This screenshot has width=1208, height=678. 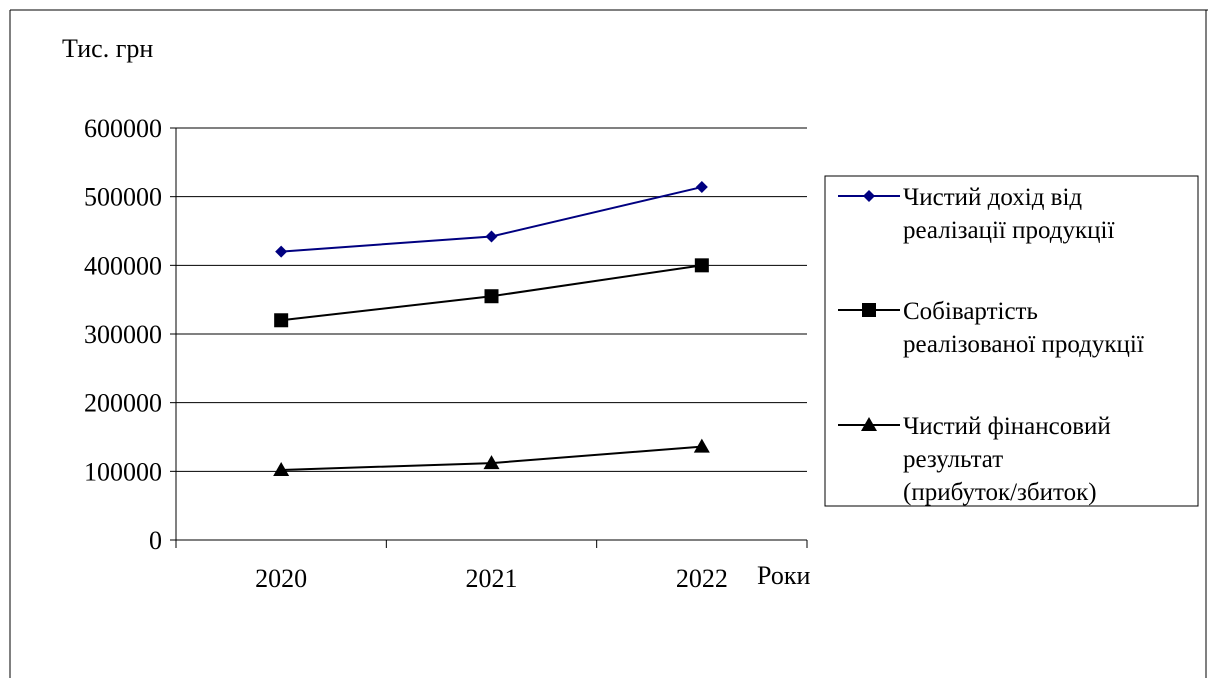 What do you see at coordinates (1000, 492) in the screenshot?
I see `legend-label: (прибуток/збиток)` at bounding box center [1000, 492].